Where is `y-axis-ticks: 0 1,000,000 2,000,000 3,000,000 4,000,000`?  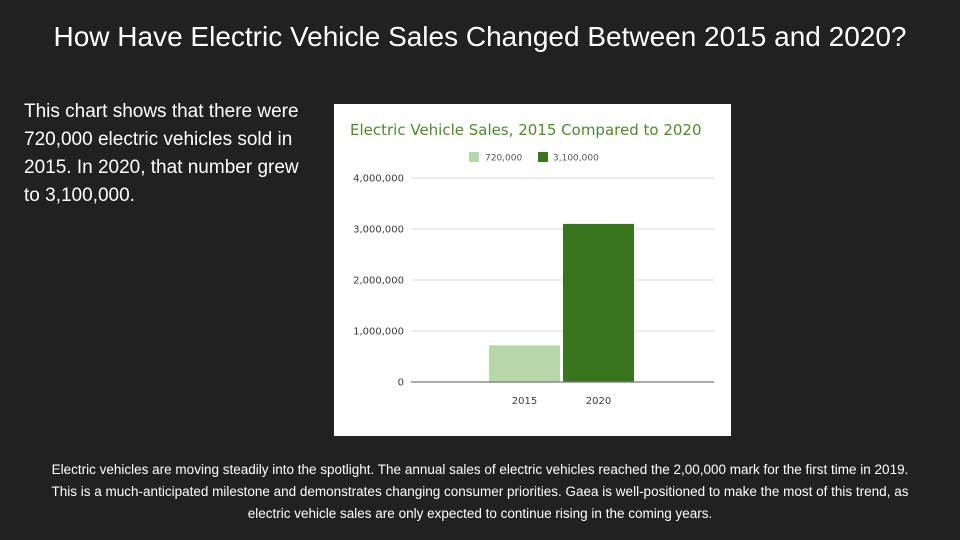 y-axis-ticks: 0 1,000,000 2,000,000 3,000,000 4,000,000 is located at coordinates (378, 281).